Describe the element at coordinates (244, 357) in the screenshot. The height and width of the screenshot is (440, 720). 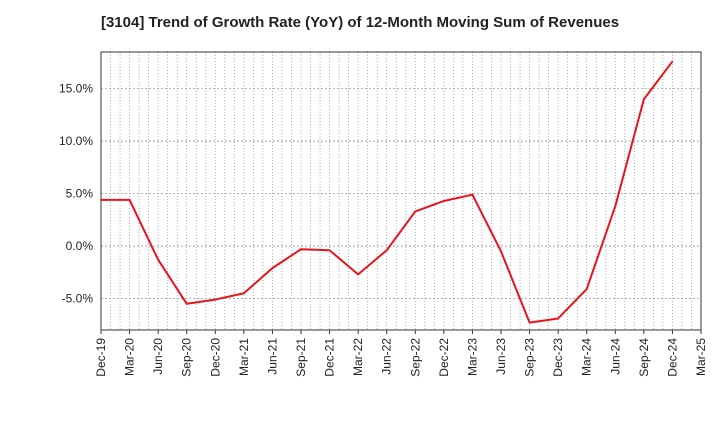
I see `x-tick-label: Mar-21` at that location.